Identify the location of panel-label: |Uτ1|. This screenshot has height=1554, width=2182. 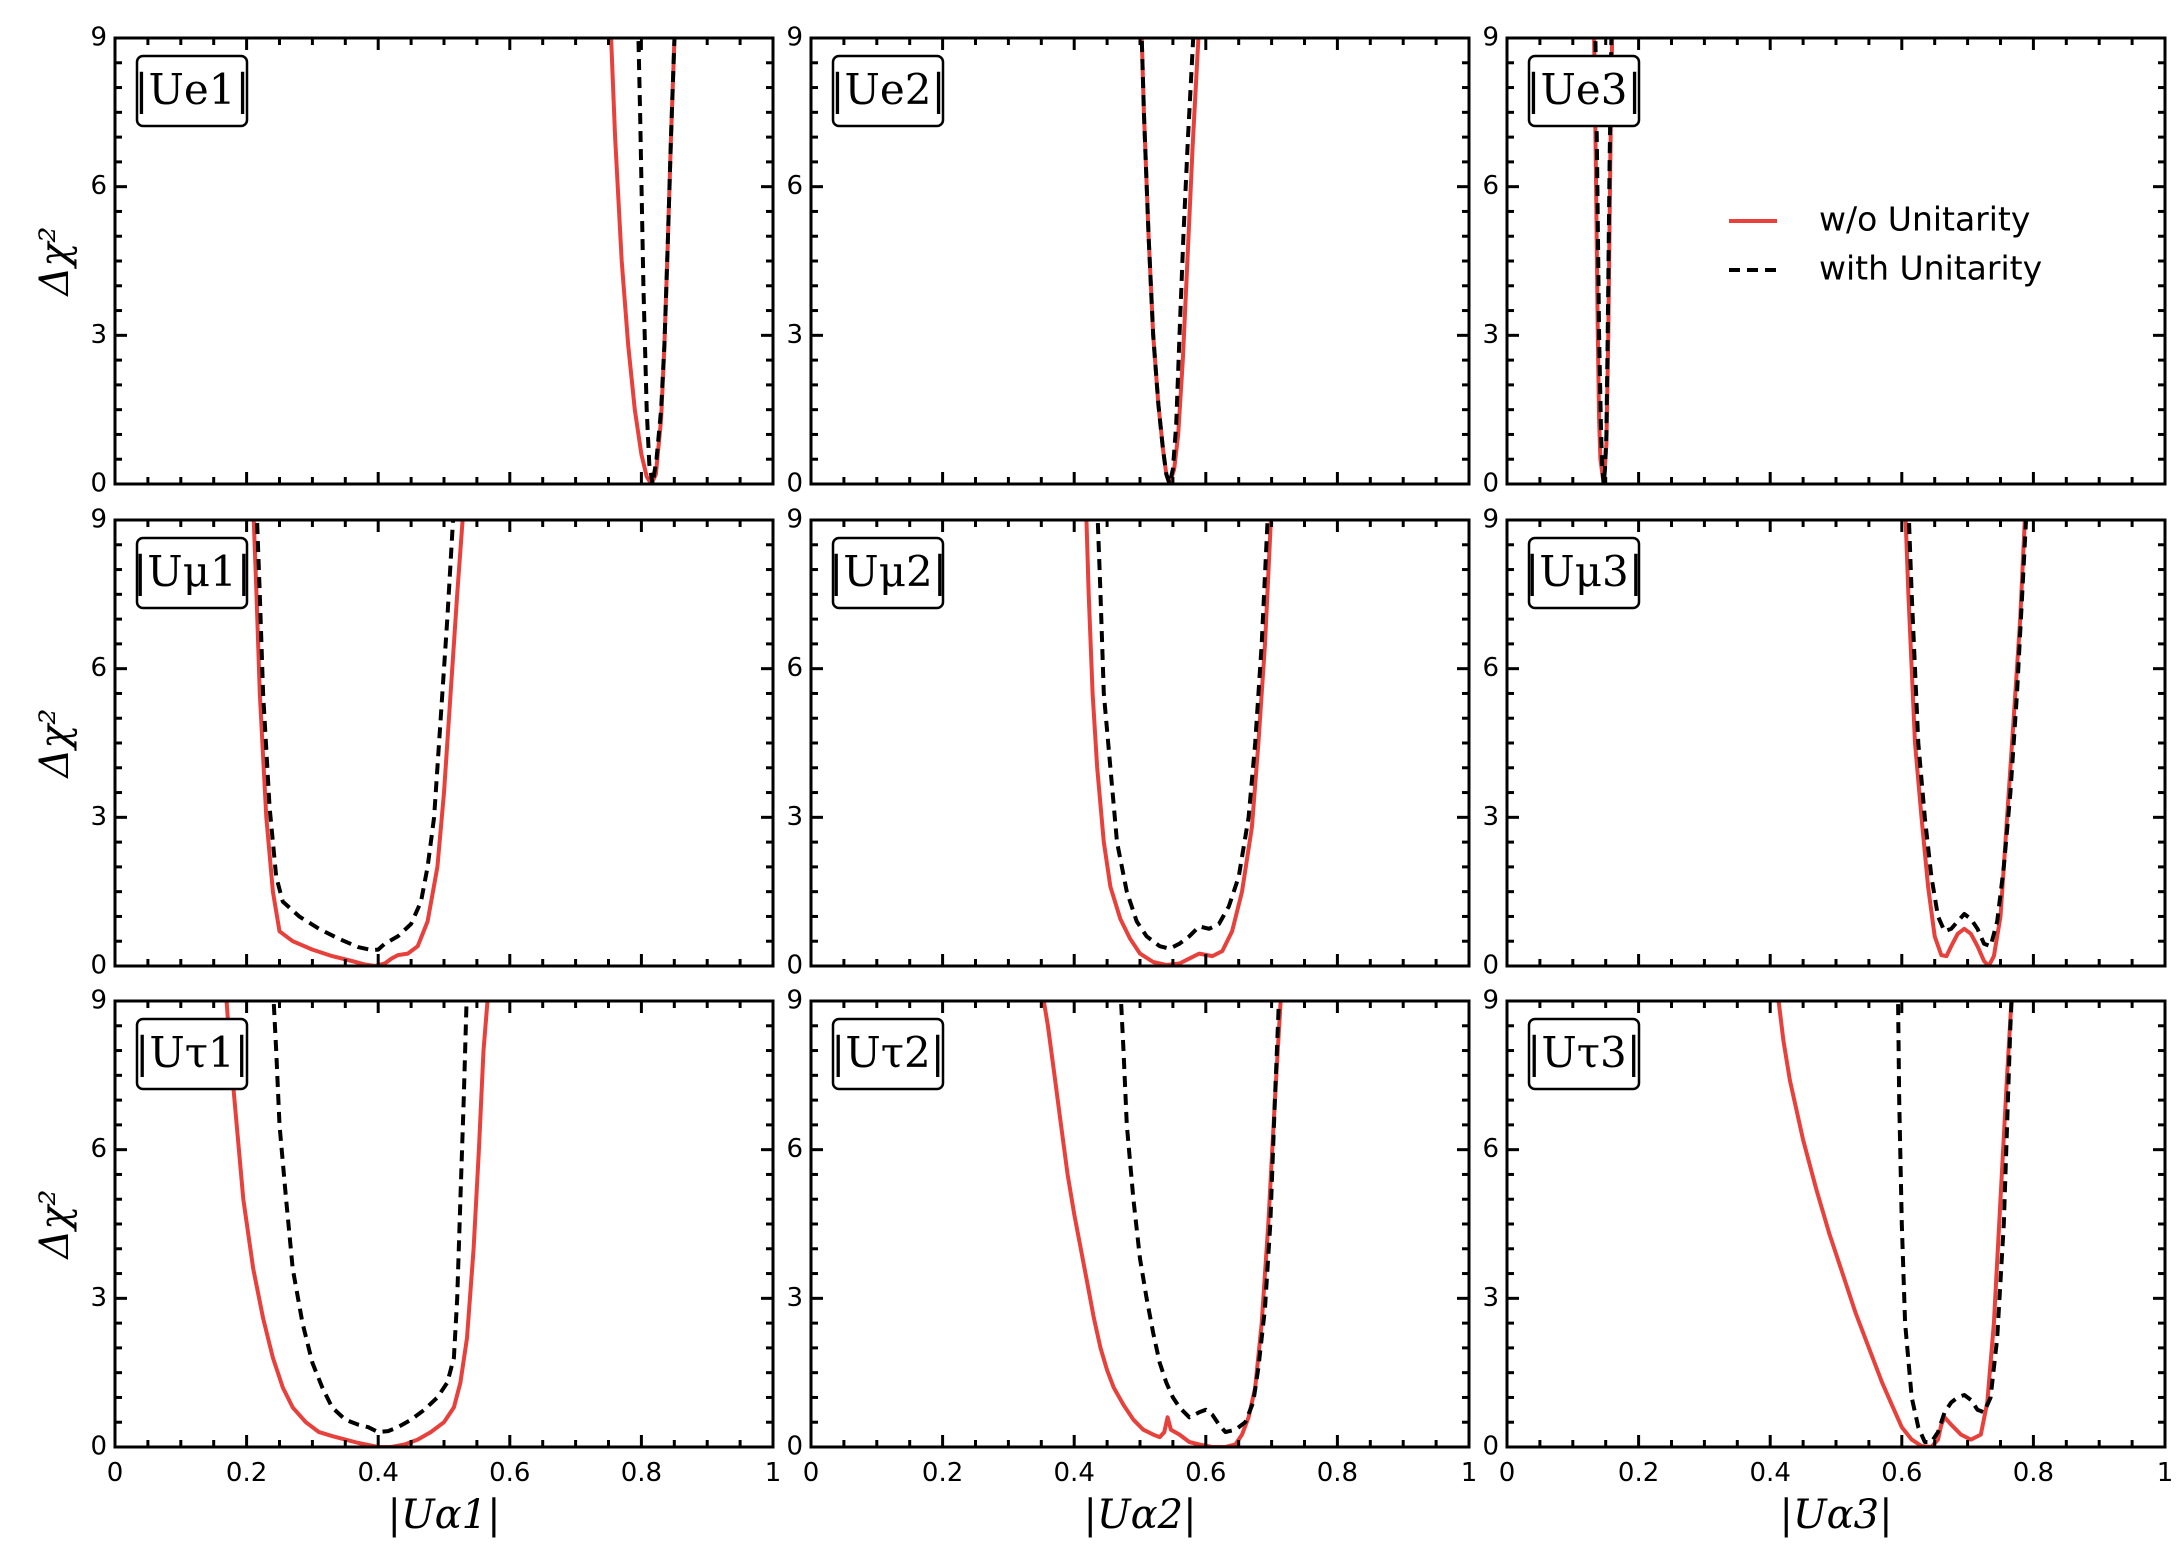
(192, 1054).